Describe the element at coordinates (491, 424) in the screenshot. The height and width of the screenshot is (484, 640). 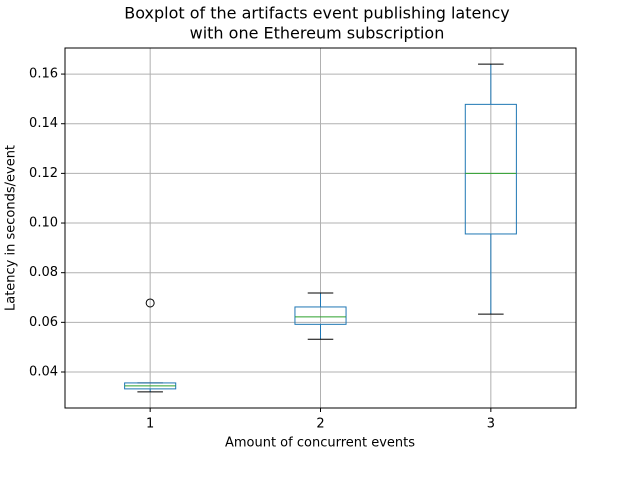
I see `x-tick-label: 3` at that location.